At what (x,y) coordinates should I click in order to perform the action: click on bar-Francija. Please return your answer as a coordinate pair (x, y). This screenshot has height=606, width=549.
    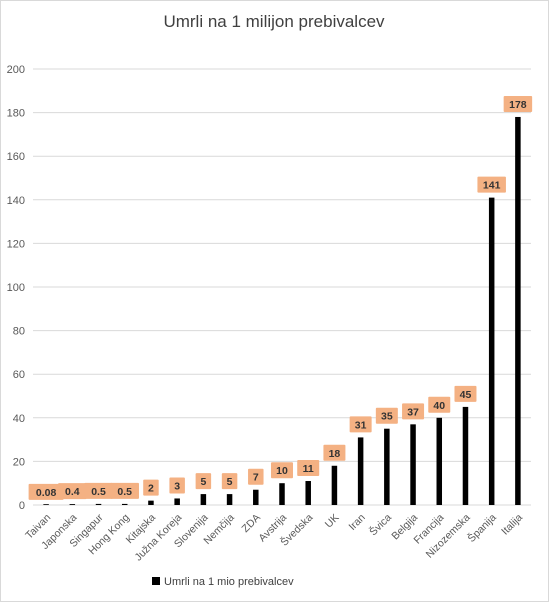
    Looking at the image, I should click on (439, 461).